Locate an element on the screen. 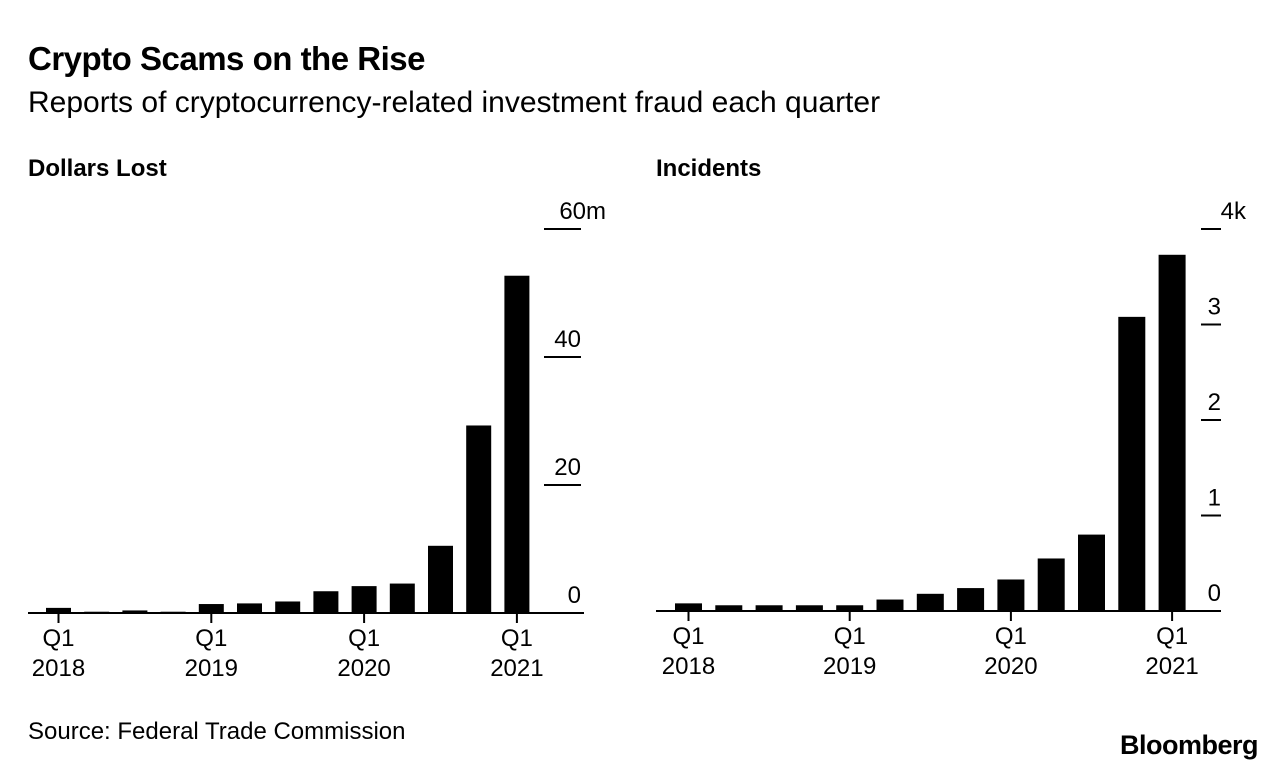 This screenshot has width=1286, height=772. bloomberg-logo: Bloomberg is located at coordinates (1189, 745).